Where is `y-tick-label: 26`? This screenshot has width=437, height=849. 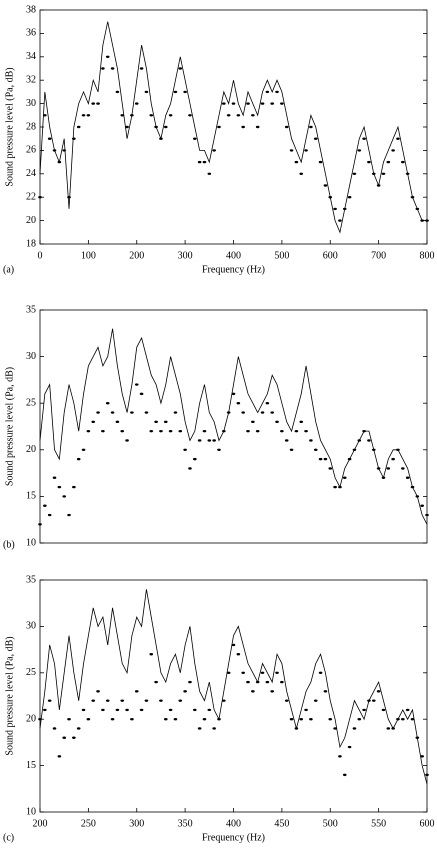
y-tick-label: 26 is located at coordinates (31, 150).